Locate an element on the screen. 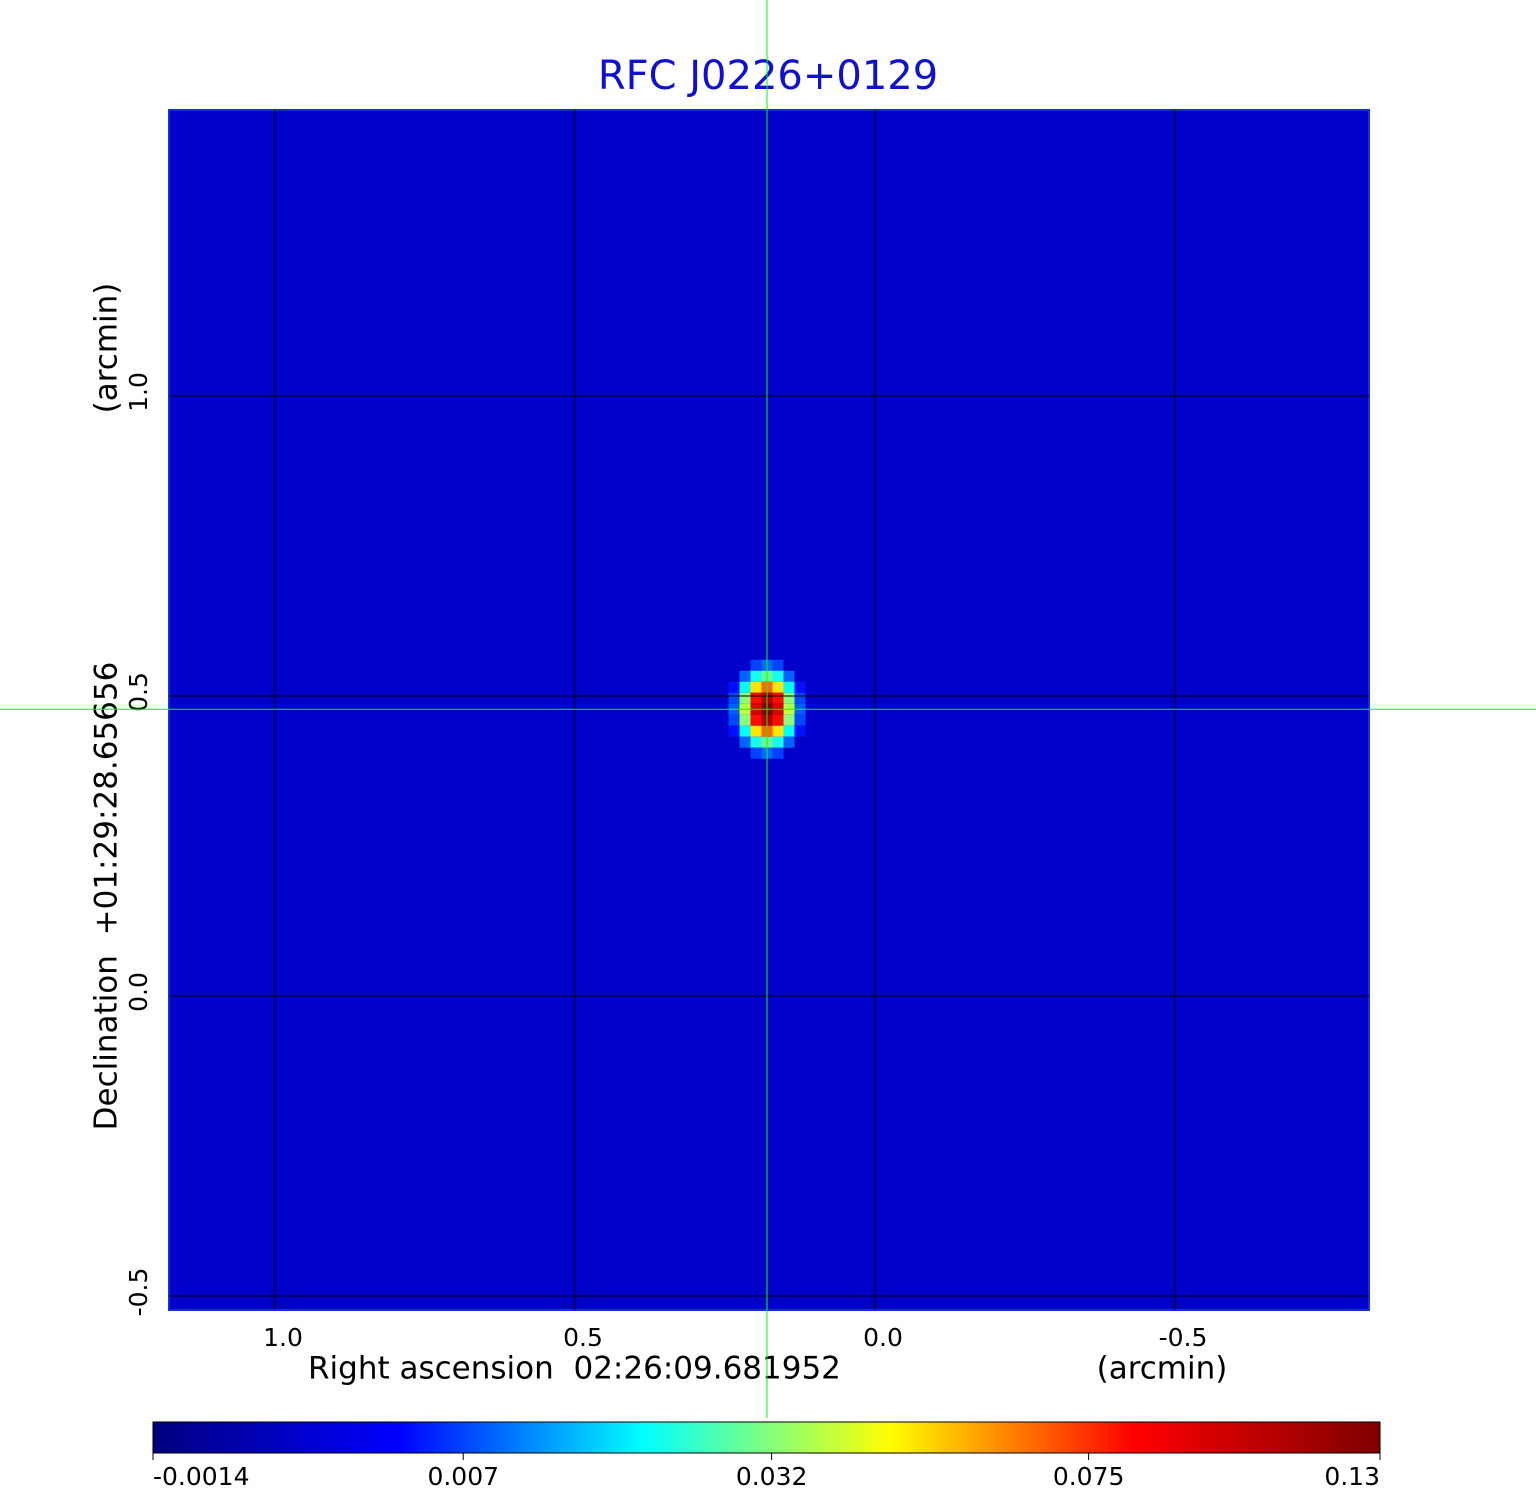  colorbar-tick-label: 0.007 is located at coordinates (463, 1476).